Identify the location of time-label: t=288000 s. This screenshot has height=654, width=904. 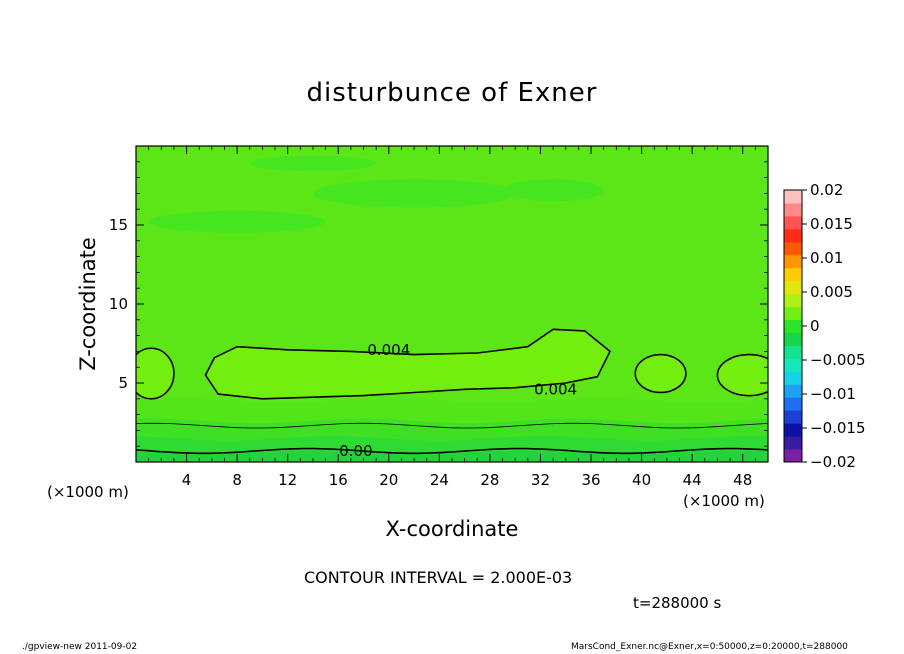
(677, 603).